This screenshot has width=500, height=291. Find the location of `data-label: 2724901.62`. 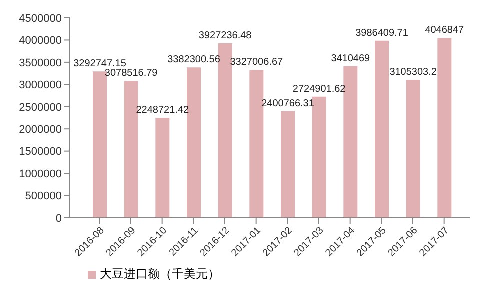

data-label: 2724901.62 is located at coordinates (319, 89).